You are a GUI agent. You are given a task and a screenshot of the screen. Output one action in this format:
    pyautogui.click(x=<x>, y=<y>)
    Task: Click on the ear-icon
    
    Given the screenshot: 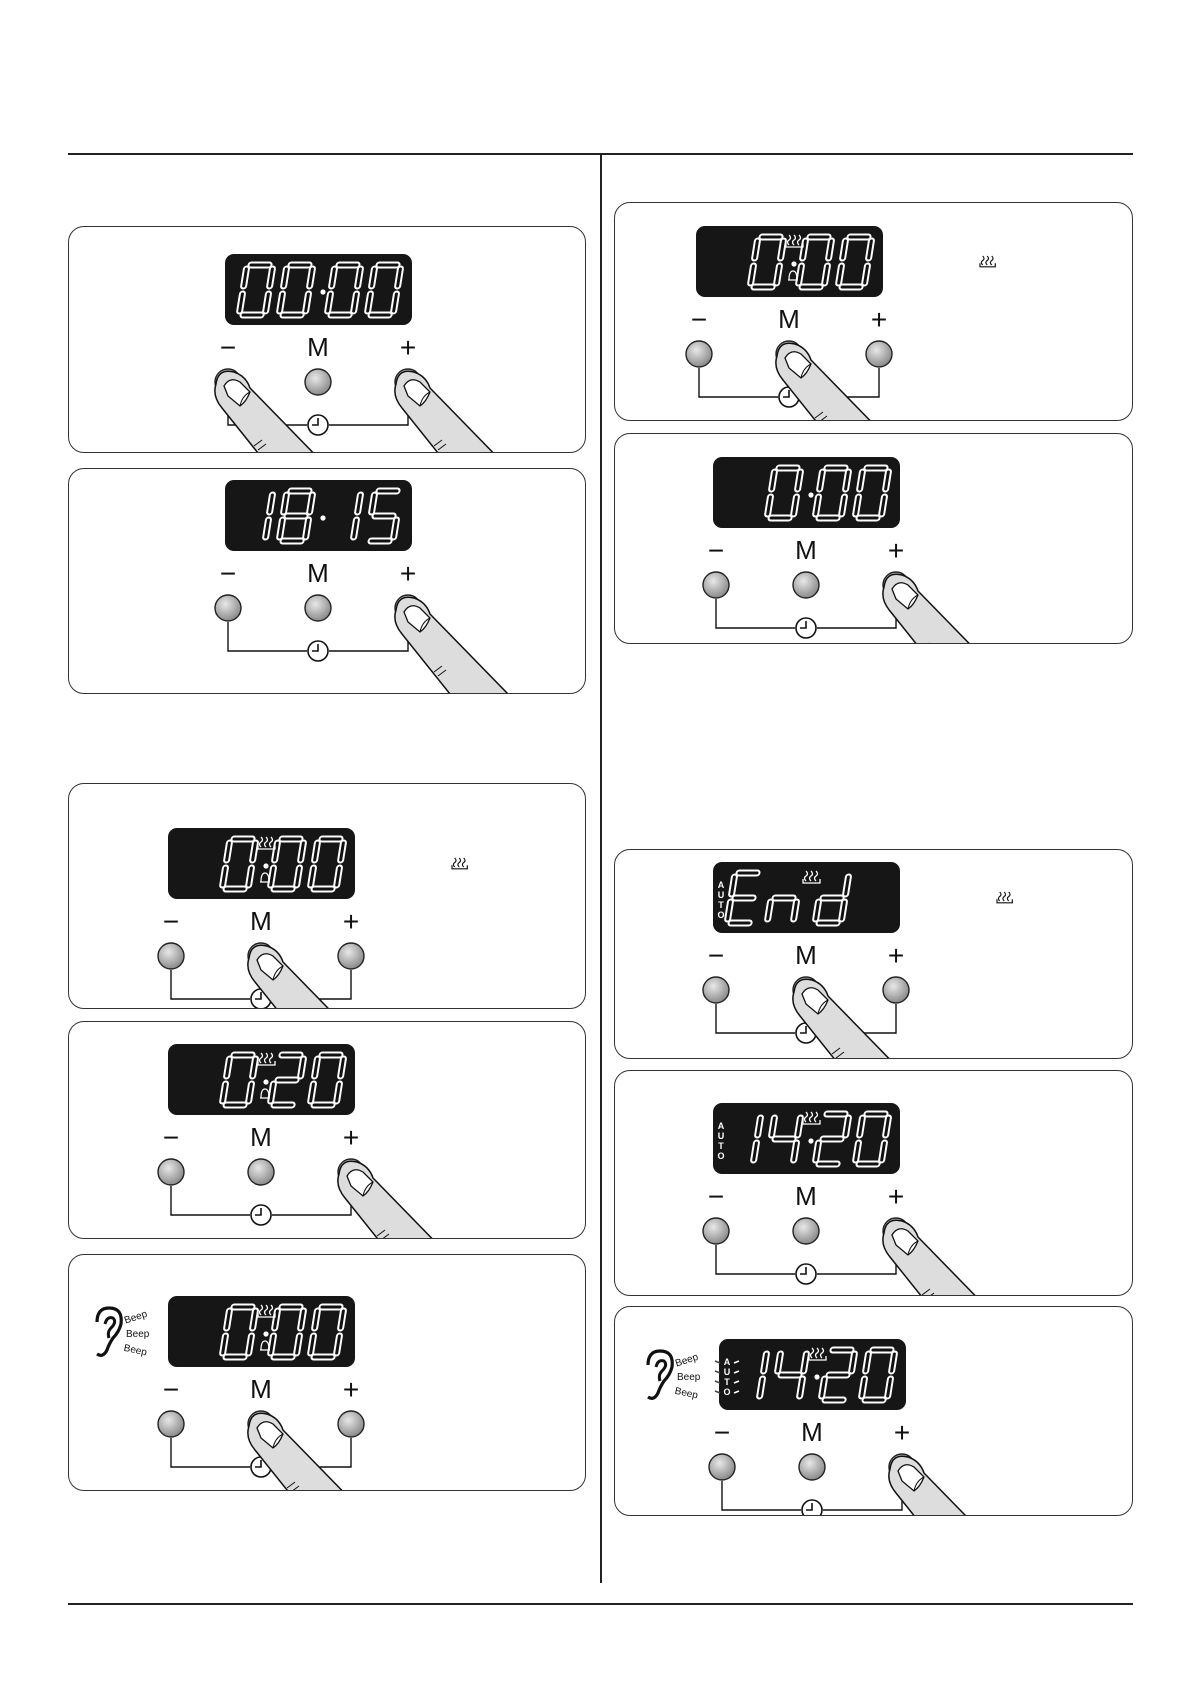 What is the action you would take?
    pyautogui.click(x=109, y=1331)
    